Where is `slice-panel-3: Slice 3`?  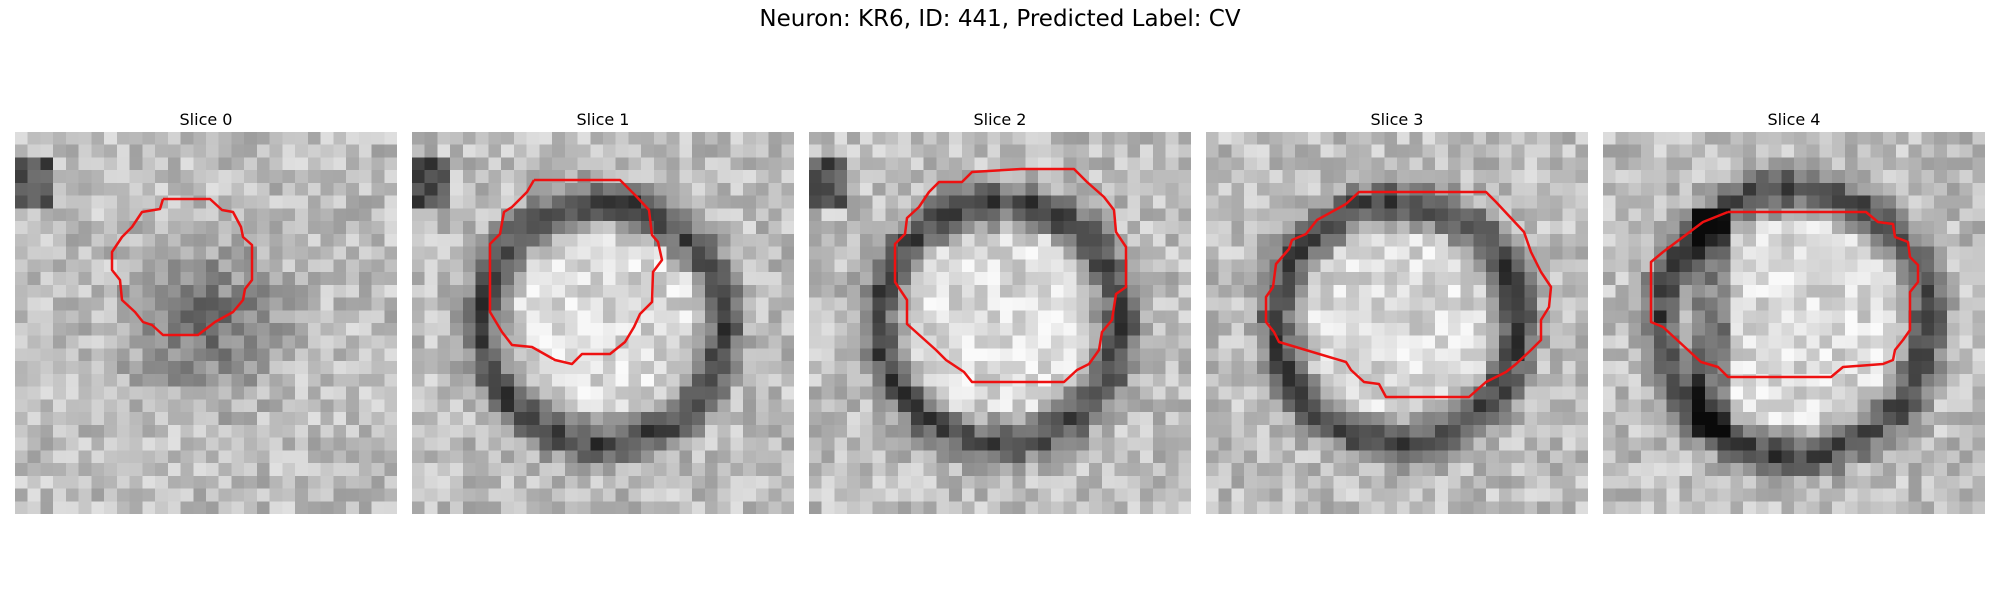 slice-panel-3: Slice 3 is located at coordinates (1397, 311).